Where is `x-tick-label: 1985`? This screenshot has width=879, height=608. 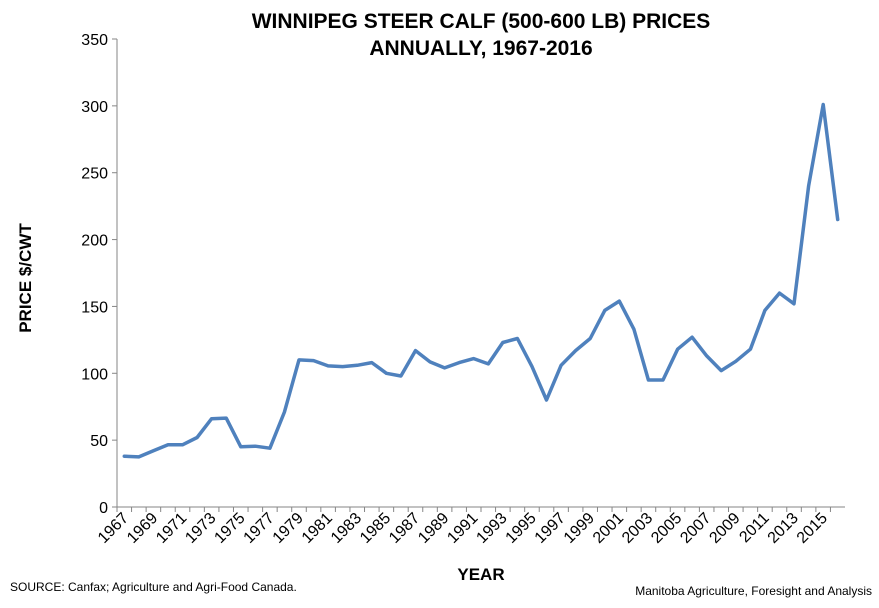 x-tick-label: 1985 is located at coordinates (375, 528).